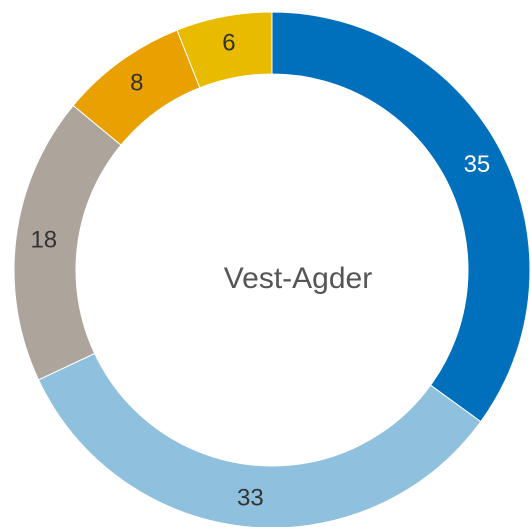 Image resolution: width=531 pixels, height=527 pixels. Describe the element at coordinates (228, 42) in the screenshot. I see `slice-label: 6` at that location.